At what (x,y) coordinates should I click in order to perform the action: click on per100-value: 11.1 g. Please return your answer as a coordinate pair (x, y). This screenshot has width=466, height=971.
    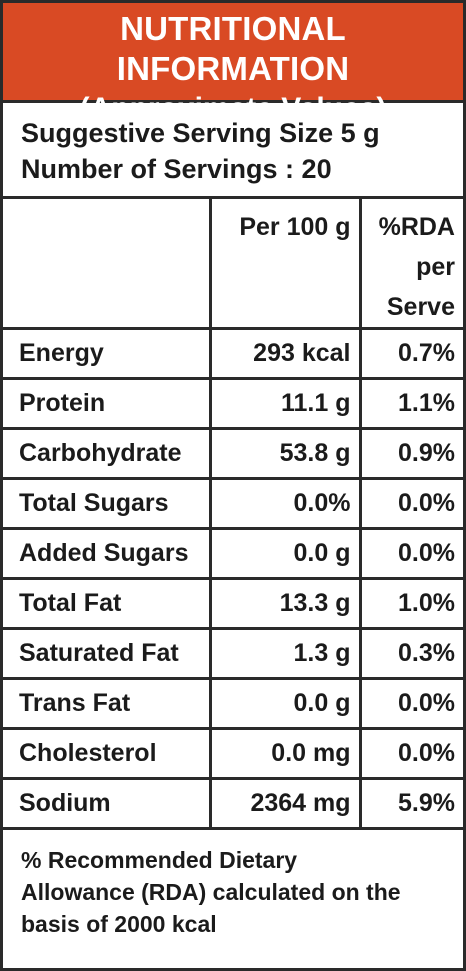
    Looking at the image, I should click on (285, 403).